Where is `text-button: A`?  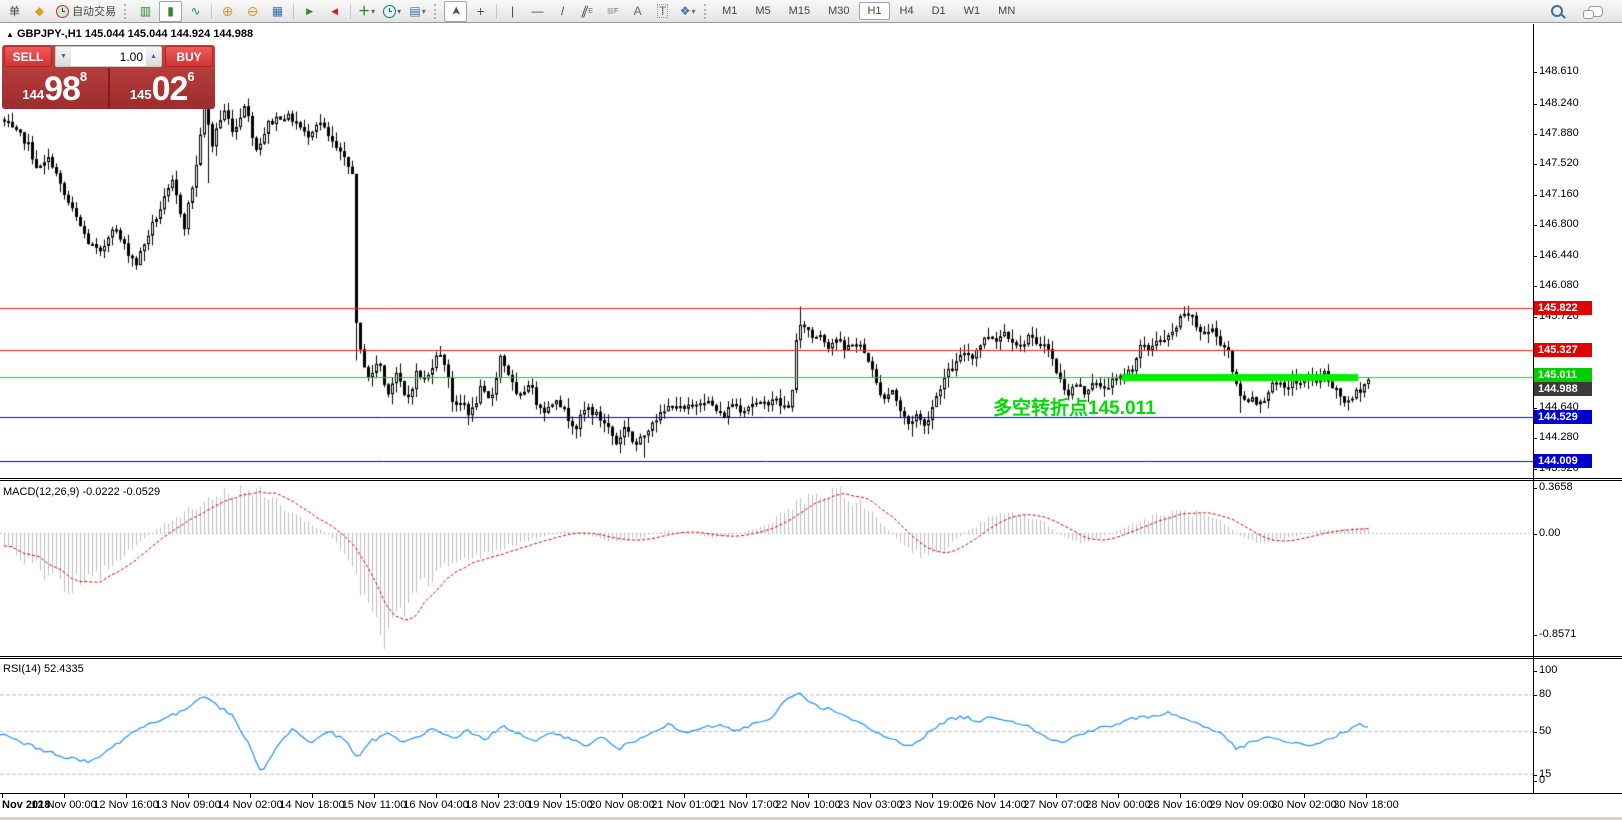 text-button: A is located at coordinates (637, 11).